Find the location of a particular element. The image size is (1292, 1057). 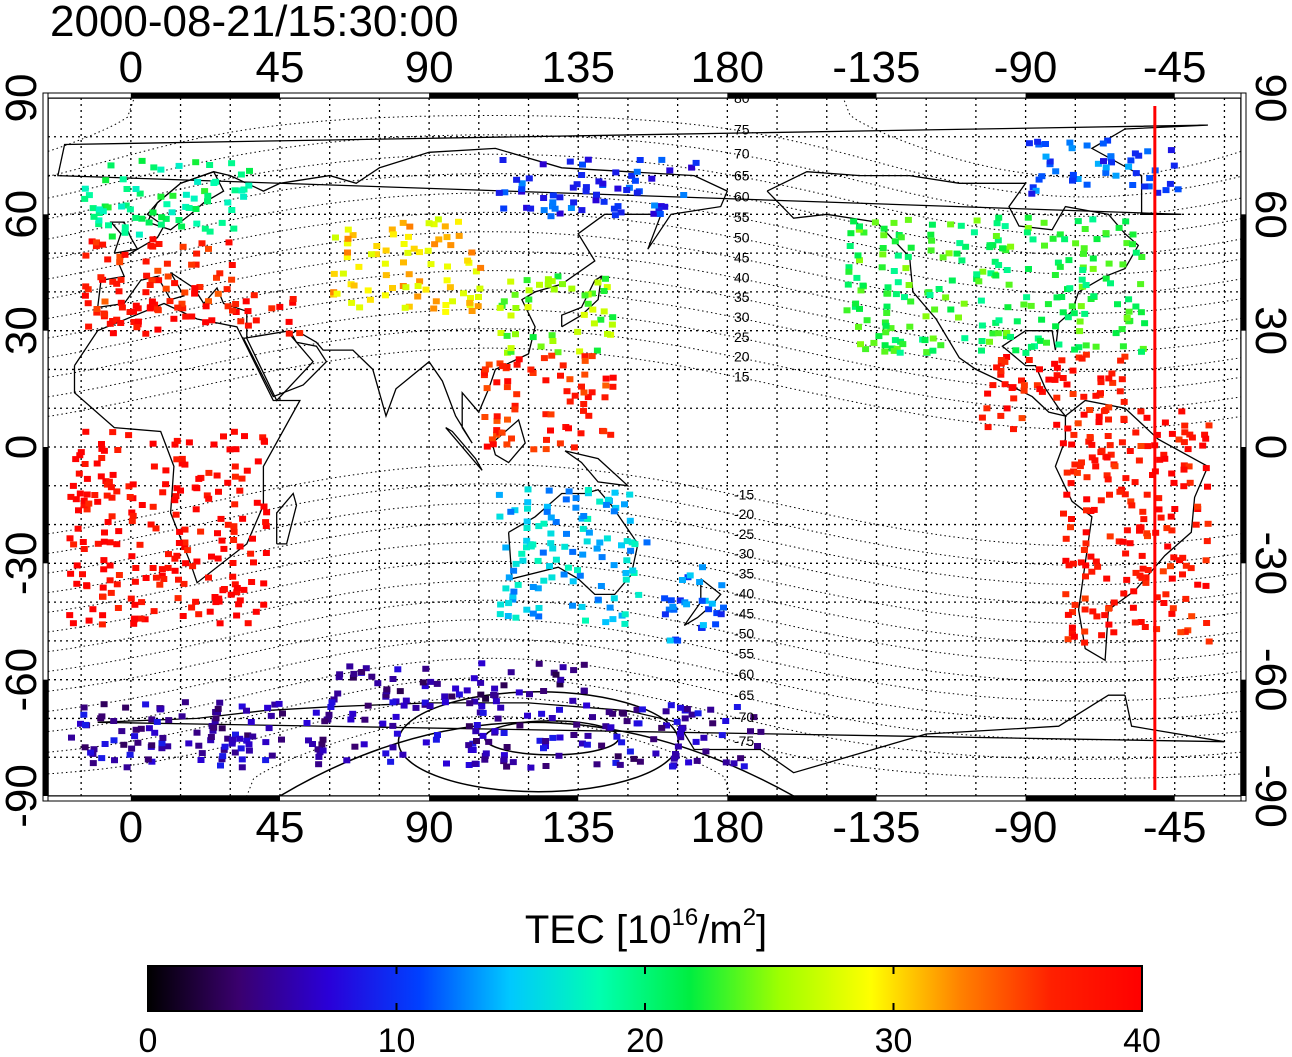

lon-tick-top: -90 is located at coordinates (1026, 67).